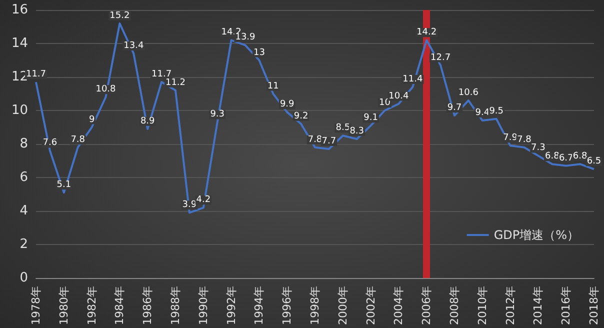  Describe the element at coordinates (566, 158) in the screenshot. I see `data-label: 6.7` at that location.